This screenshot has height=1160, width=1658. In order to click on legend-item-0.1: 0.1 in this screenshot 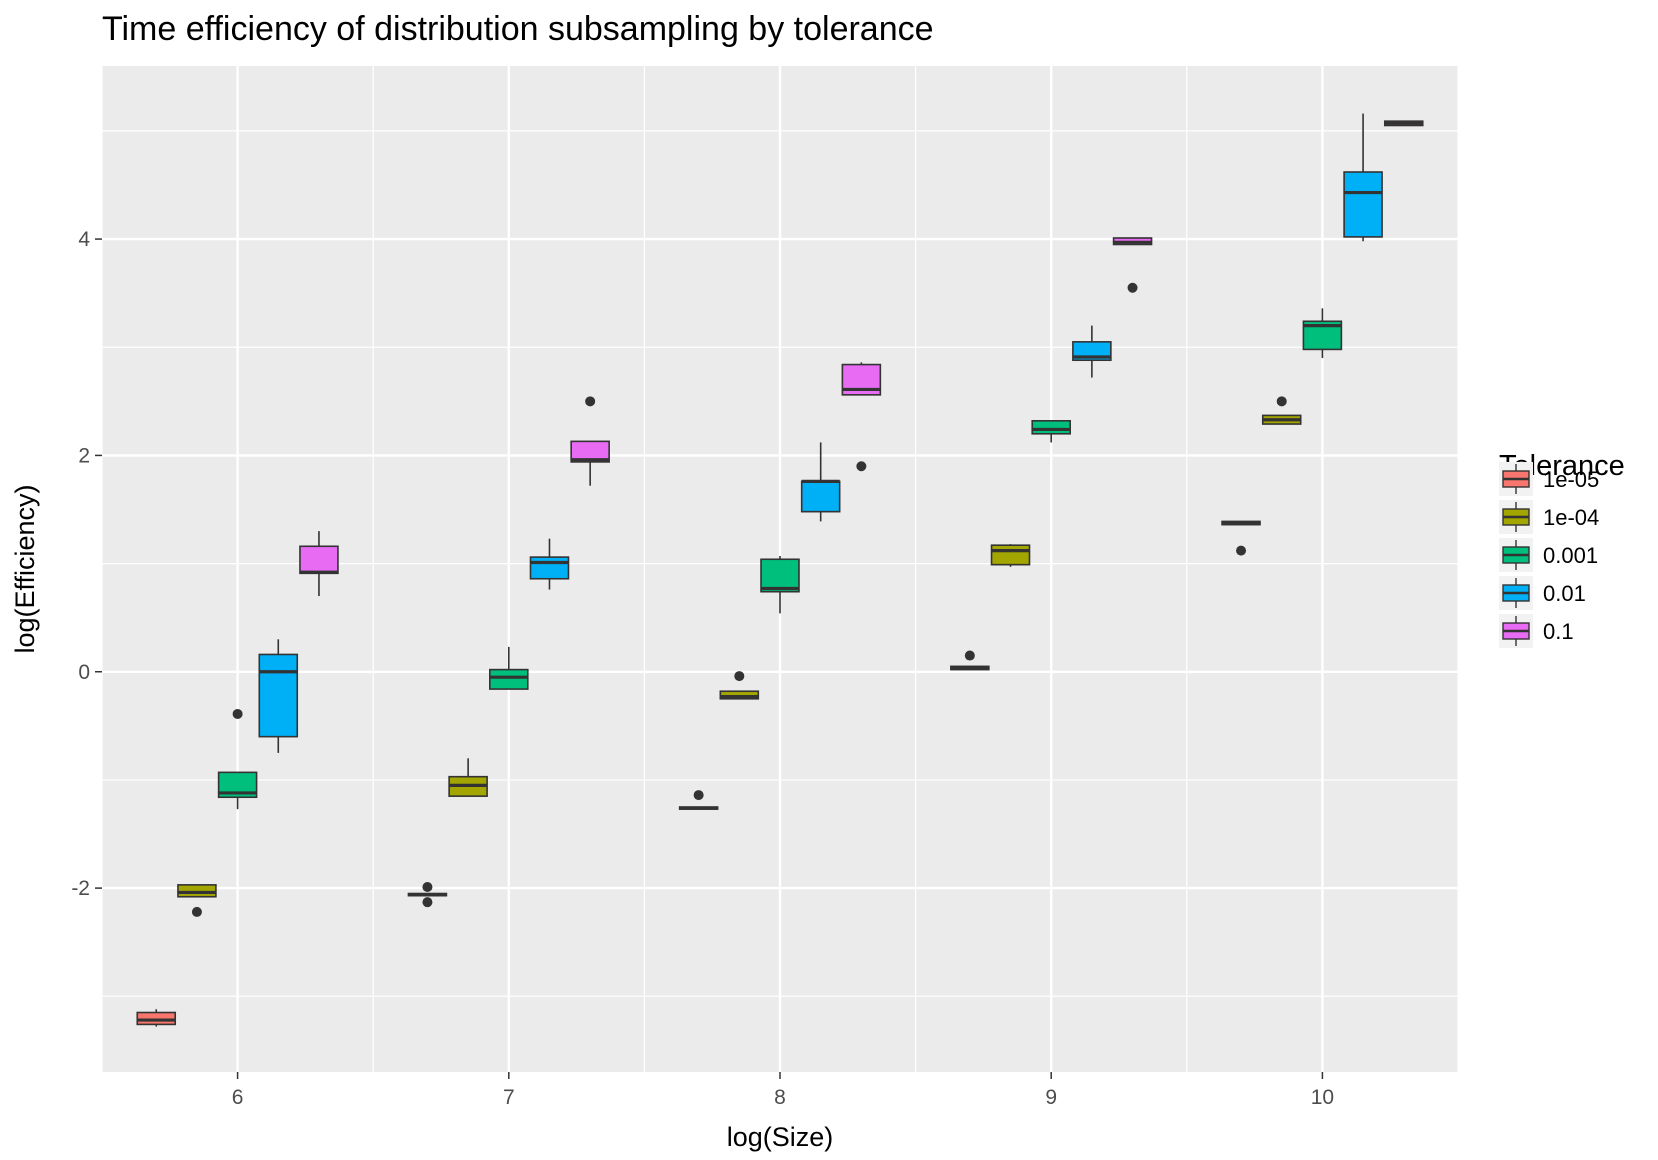, I will do `click(1536, 631)`.